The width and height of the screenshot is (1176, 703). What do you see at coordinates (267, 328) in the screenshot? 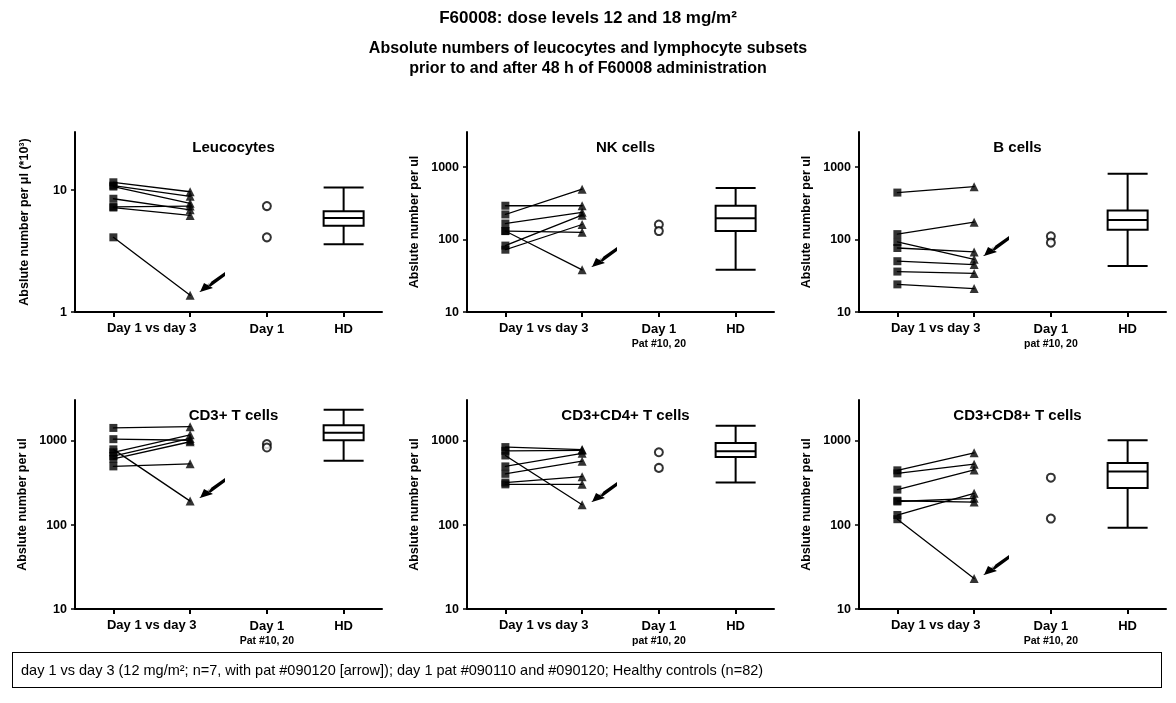
I see `x-tick-label: Day 1` at bounding box center [267, 328].